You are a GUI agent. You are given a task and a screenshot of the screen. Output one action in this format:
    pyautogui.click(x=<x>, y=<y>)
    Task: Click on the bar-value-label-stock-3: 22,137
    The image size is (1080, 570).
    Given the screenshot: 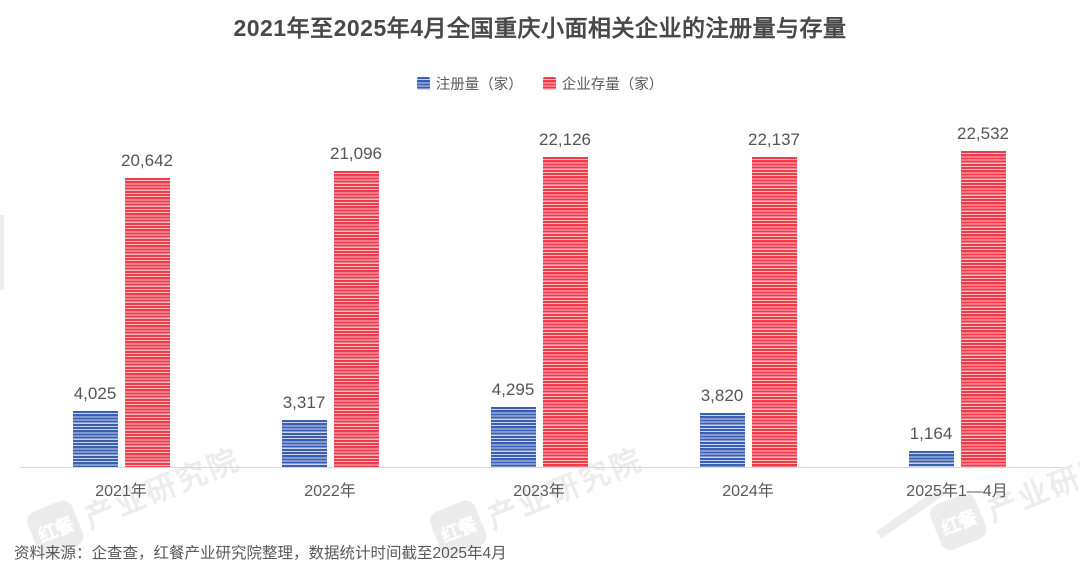 What is the action you would take?
    pyautogui.click(x=774, y=139)
    